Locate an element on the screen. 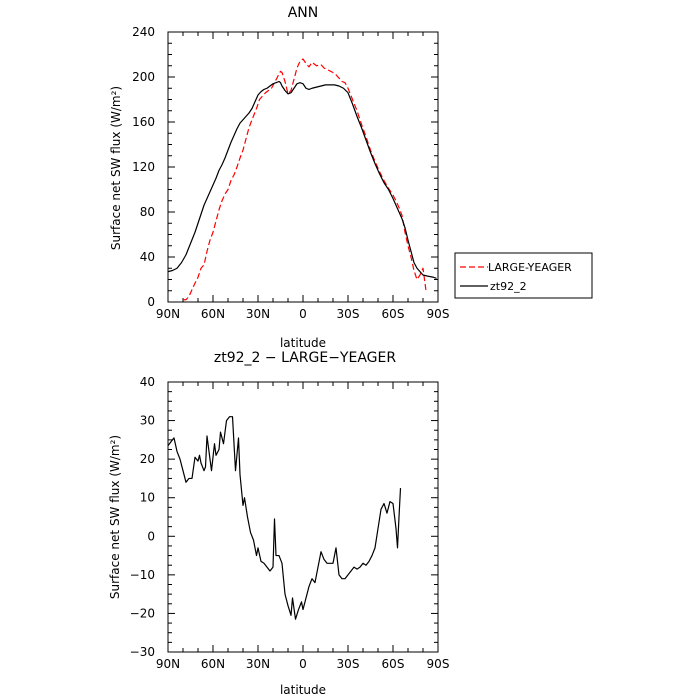  legend-box is located at coordinates (523, 275).